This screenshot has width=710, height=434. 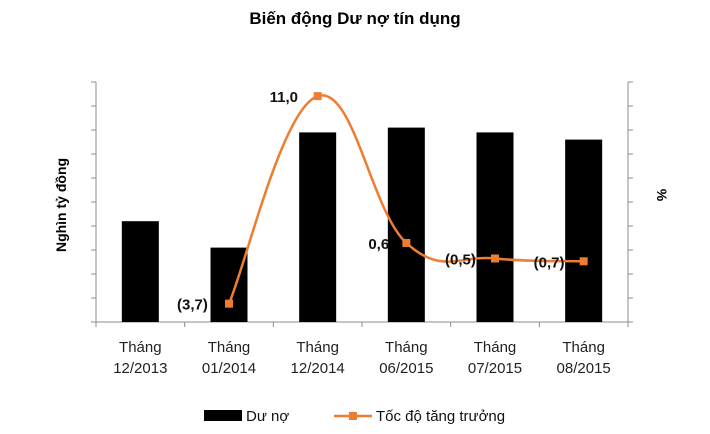 What do you see at coordinates (584, 358) in the screenshot?
I see `x-tick-label: Tháng 08/2015` at bounding box center [584, 358].